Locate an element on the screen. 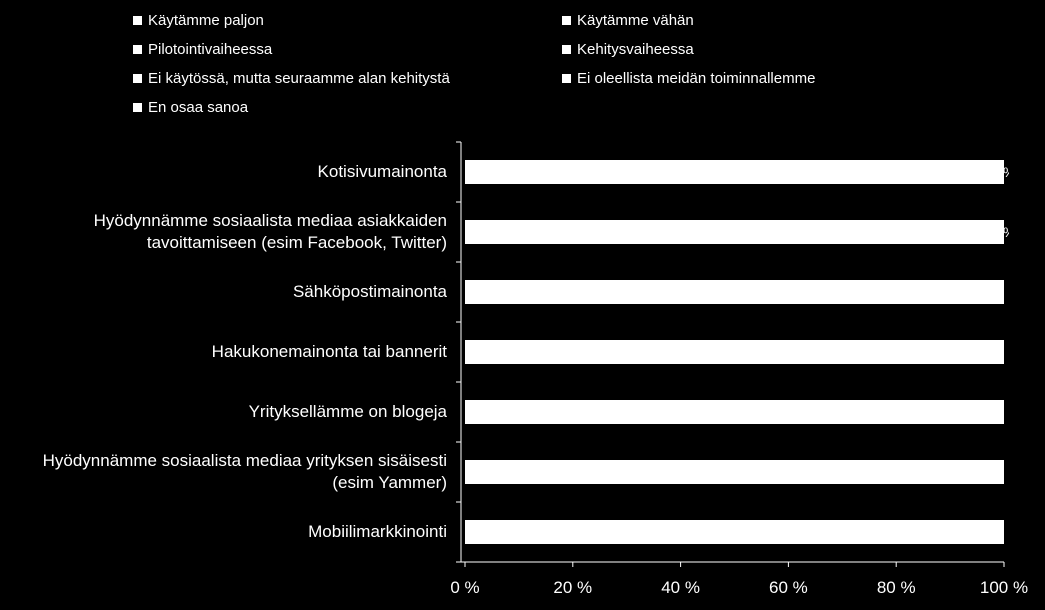  category-label-line: Hakukonemainonta tai bannerit is located at coordinates (329, 351).